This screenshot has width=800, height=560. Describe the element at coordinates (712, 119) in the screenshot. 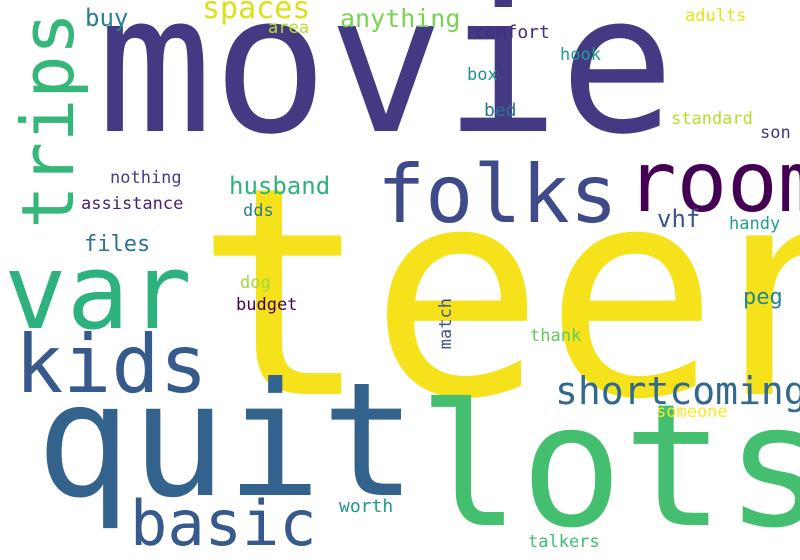

I see `word-standard: standard` at that location.